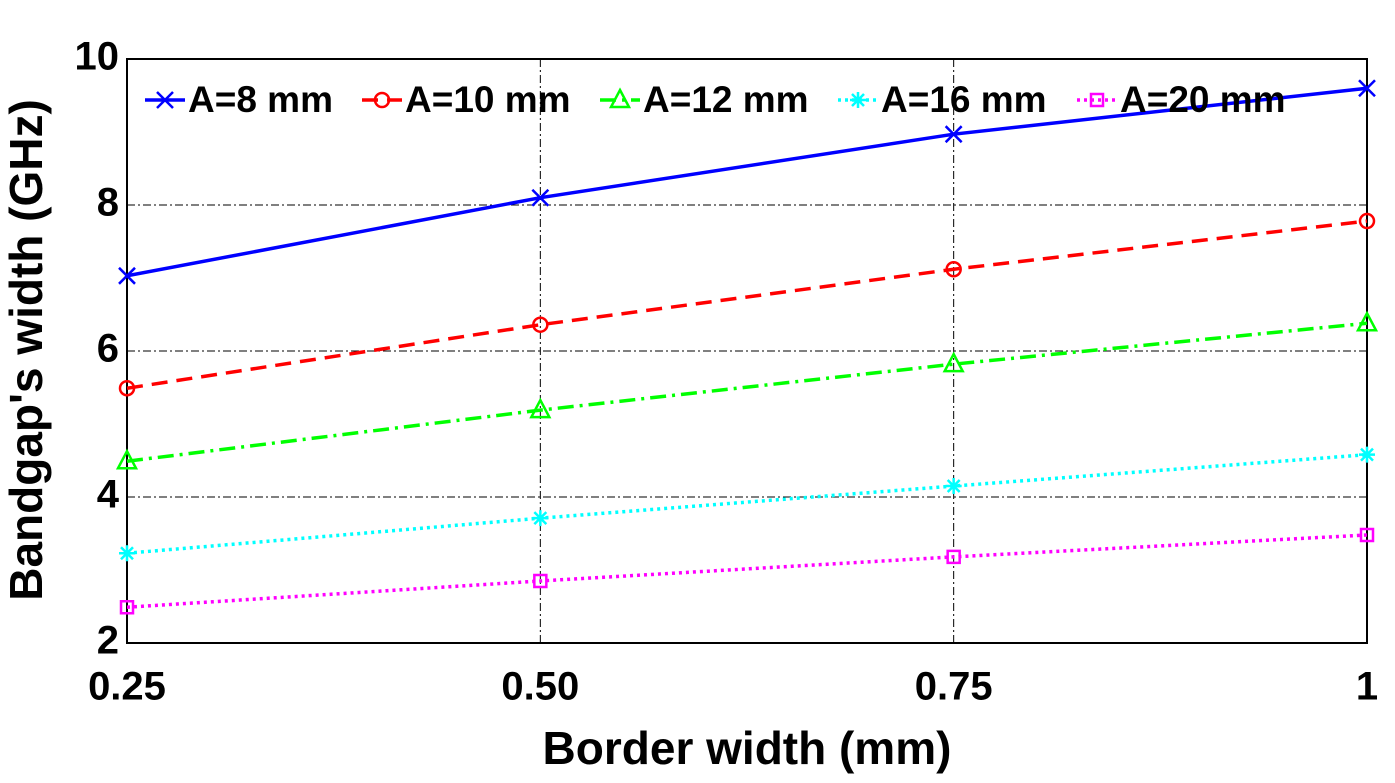 This screenshot has width=1395, height=783. I want to click on legend-label: A=16 mm, so click(964, 99).